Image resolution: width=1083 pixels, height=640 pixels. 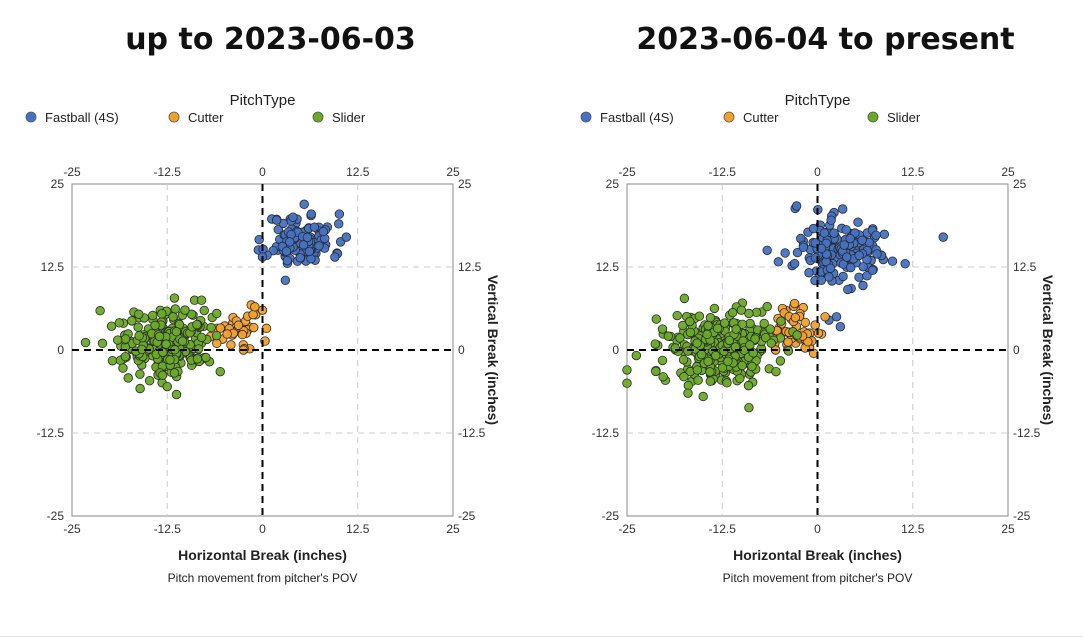 I want to click on legend-title: PitchType, so click(x=263, y=100).